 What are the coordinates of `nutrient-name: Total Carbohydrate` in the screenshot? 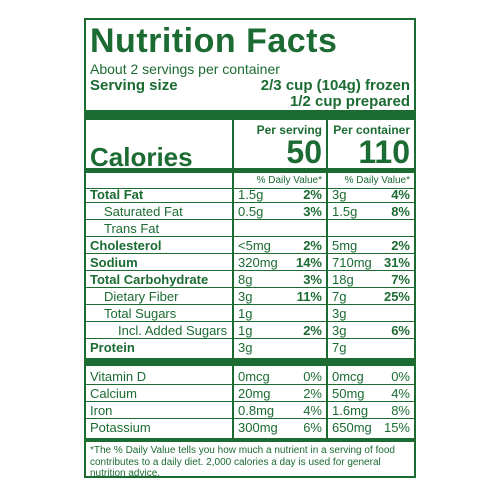 It's located at (149, 279).